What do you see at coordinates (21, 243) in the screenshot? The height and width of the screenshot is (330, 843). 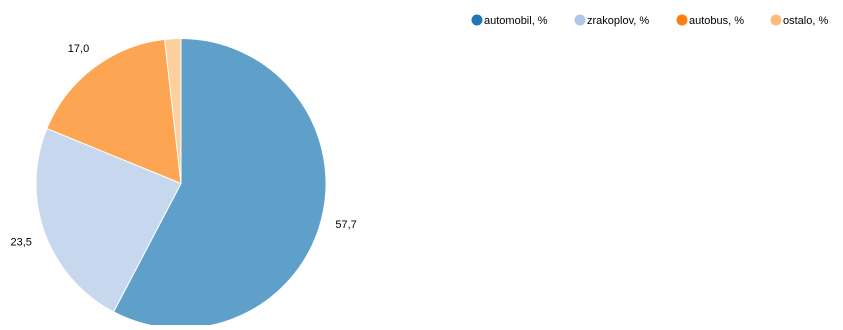 I see `data-label-1: 23,5` at bounding box center [21, 243].